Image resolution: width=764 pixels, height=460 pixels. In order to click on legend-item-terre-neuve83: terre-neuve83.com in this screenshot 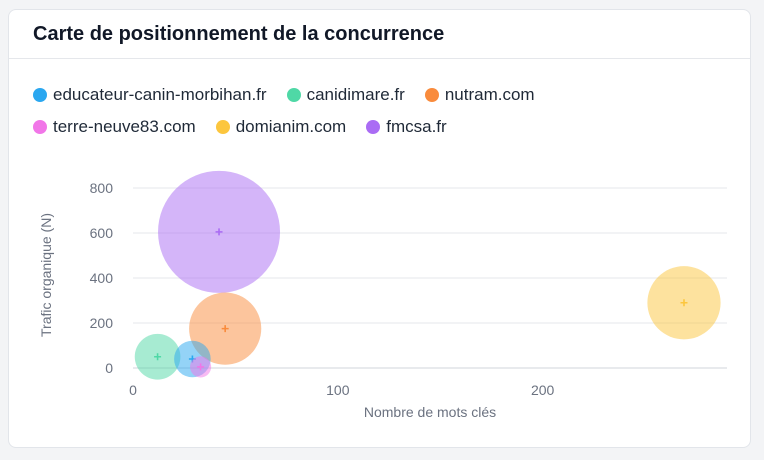, I will do `click(114, 126)`.